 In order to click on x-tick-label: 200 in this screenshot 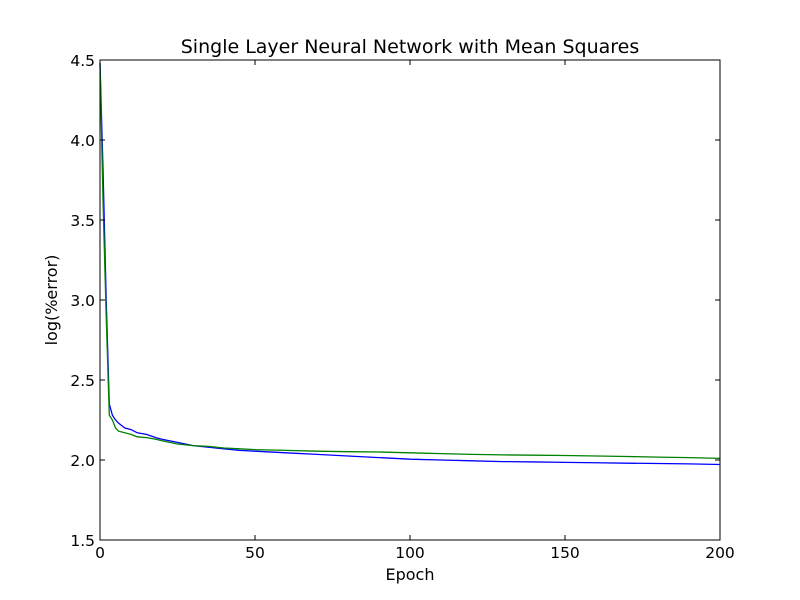, I will do `click(720, 553)`.